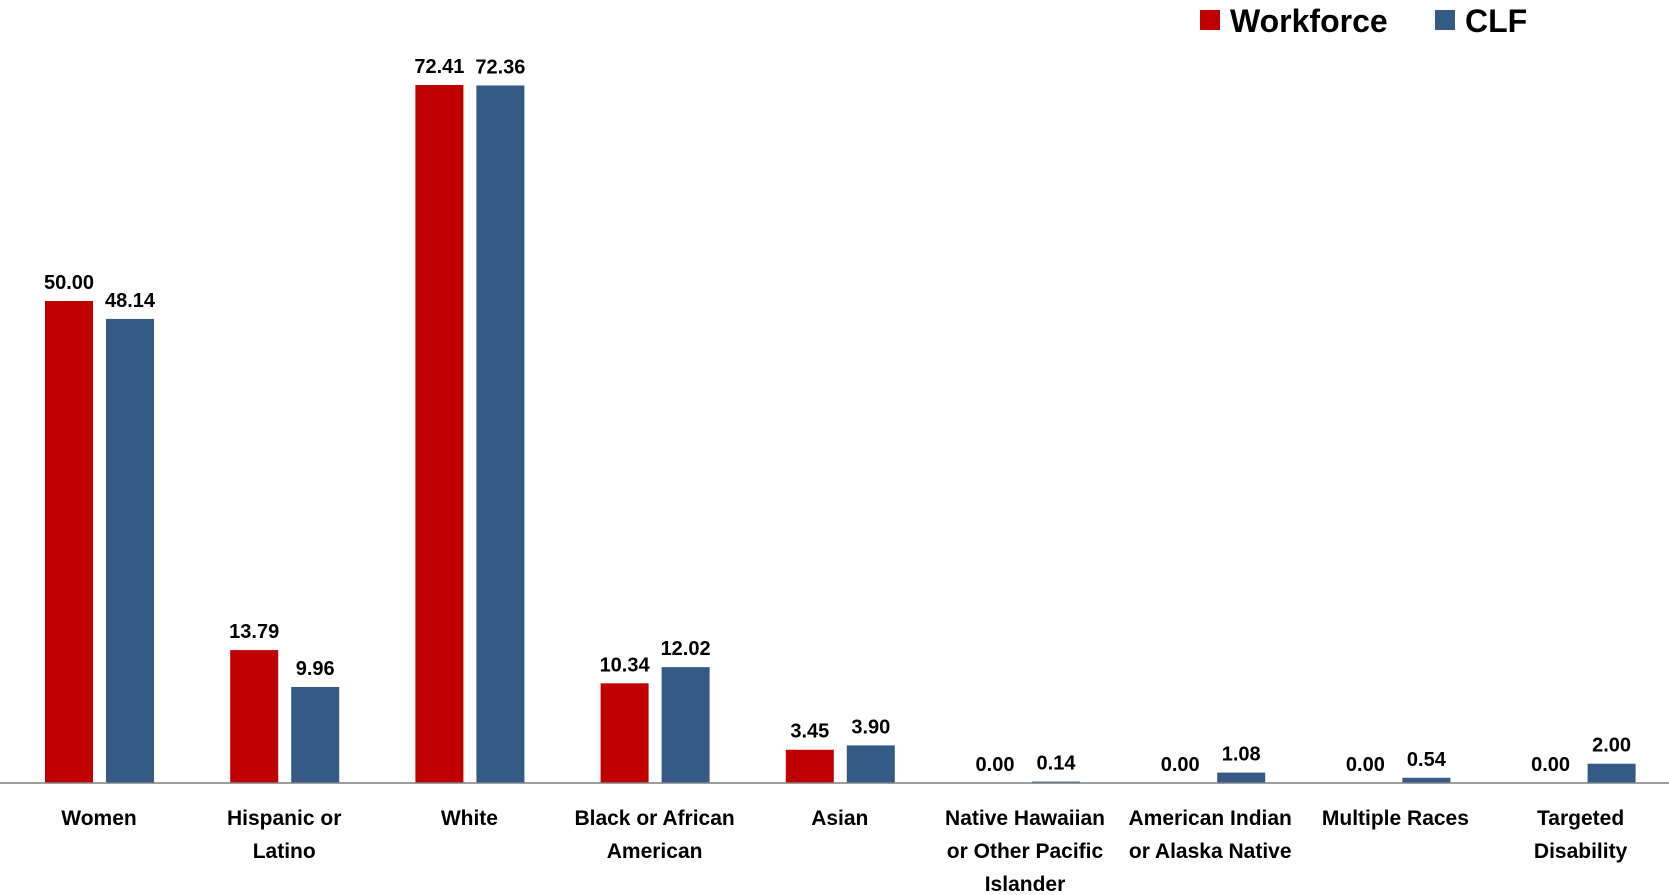 Image resolution: width=1669 pixels, height=895 pixels. Describe the element at coordinates (1309, 21) in the screenshot. I see `legend-label-workforce: Workforce` at that location.